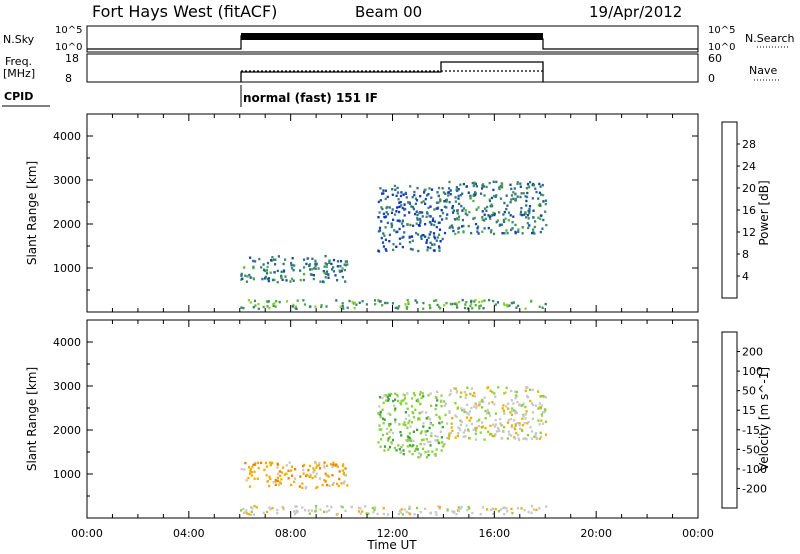 The height and width of the screenshot is (554, 800). Describe the element at coordinates (291, 533) in the screenshot. I see `x-tick-label: 08:00` at that location.